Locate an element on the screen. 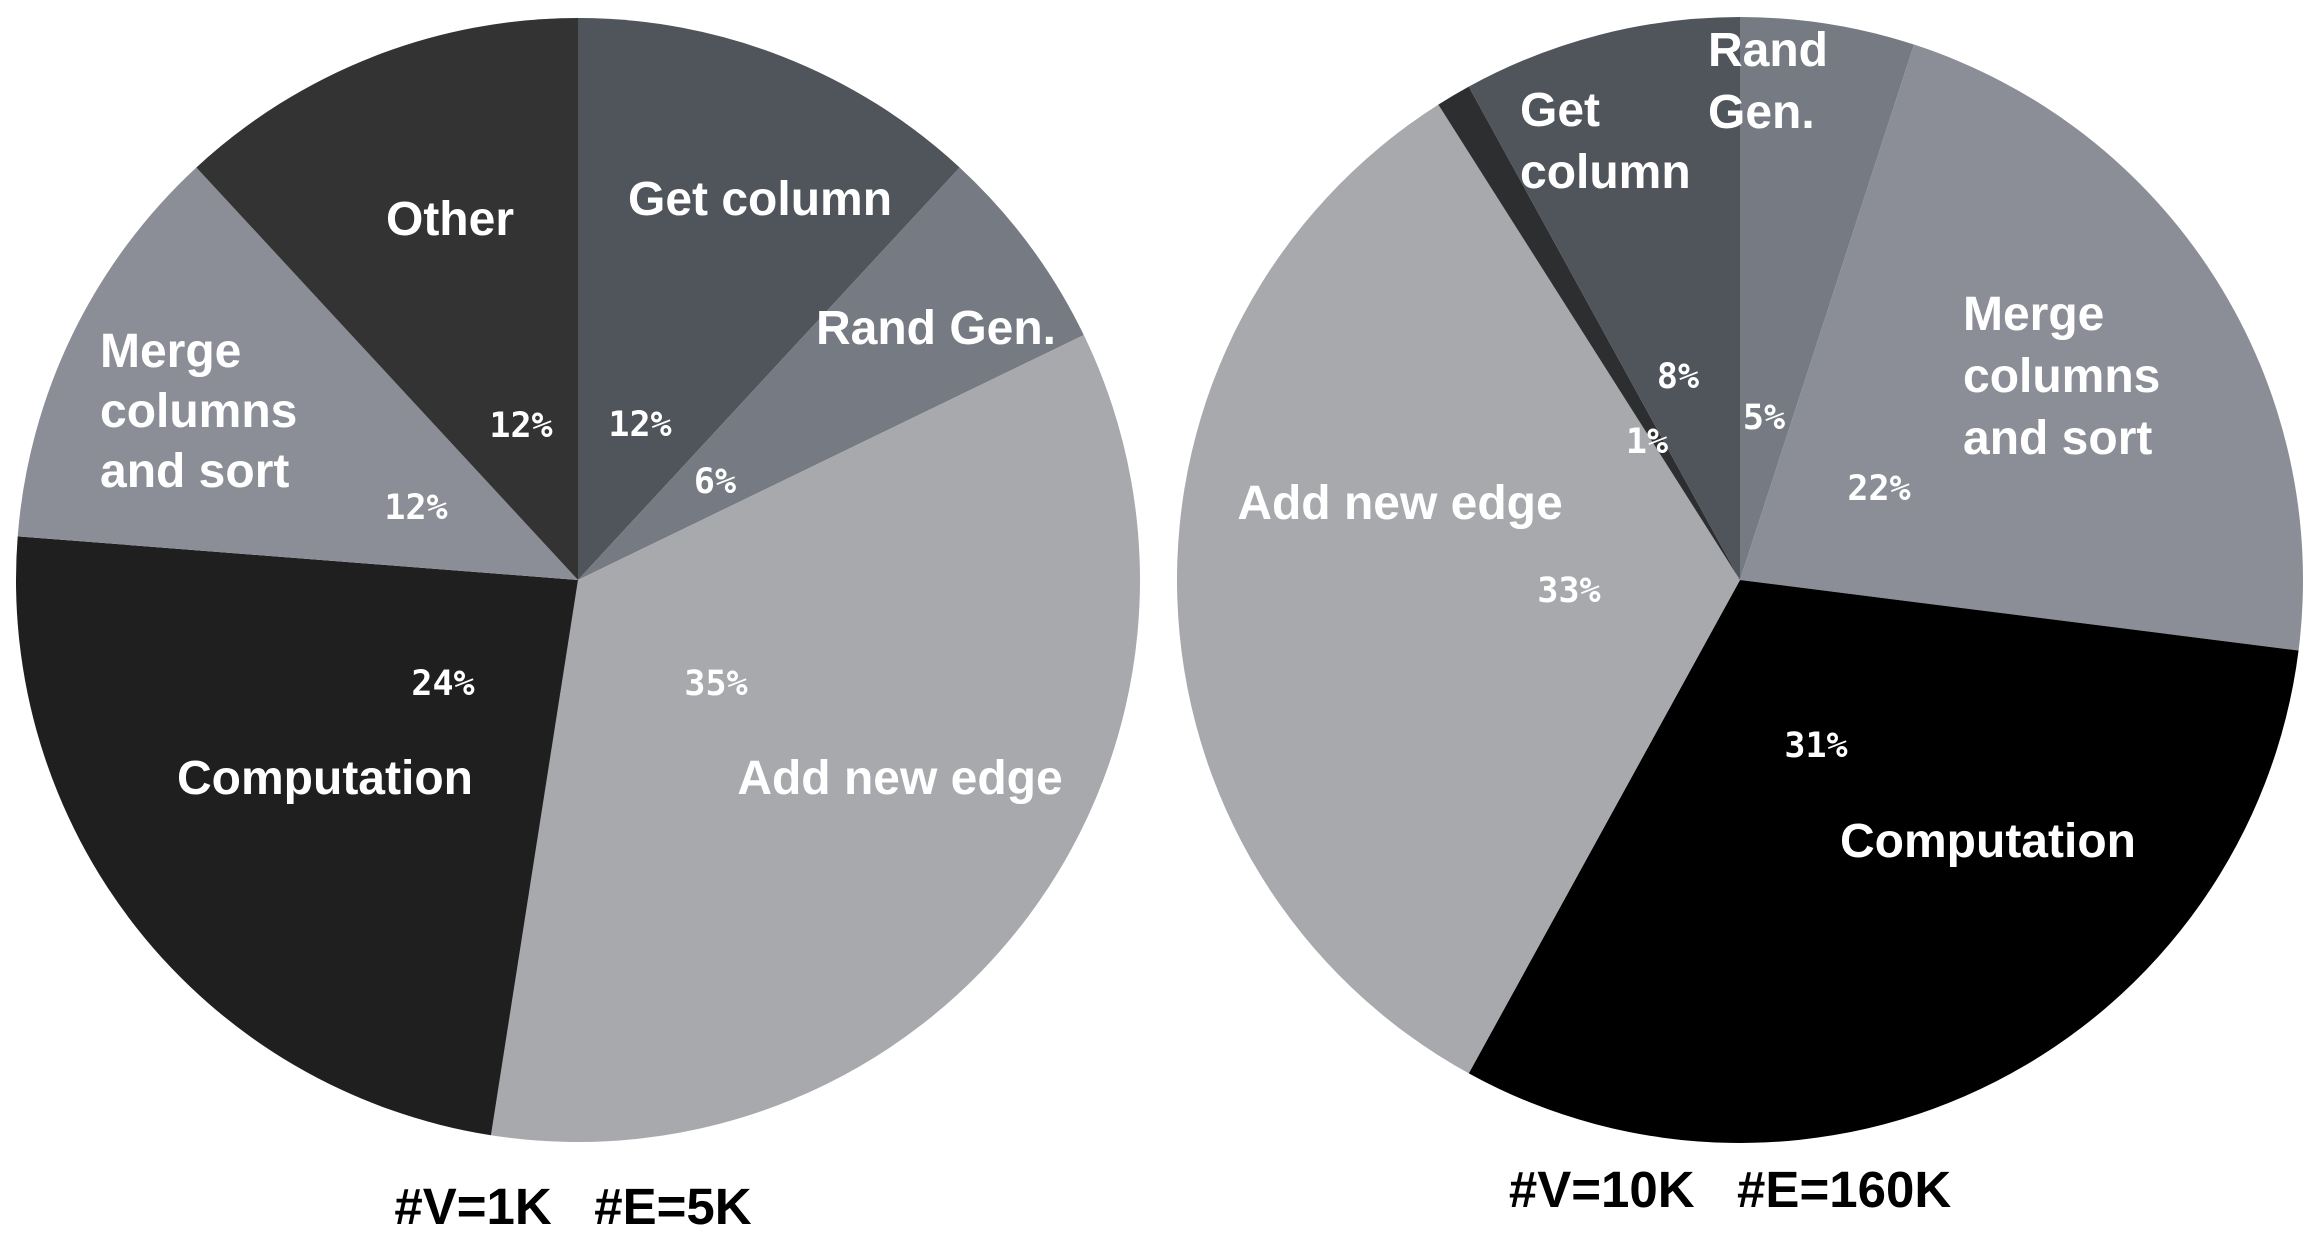 The width and height of the screenshot is (2308, 1240). slice-value-label: 22% is located at coordinates (1878, 489).